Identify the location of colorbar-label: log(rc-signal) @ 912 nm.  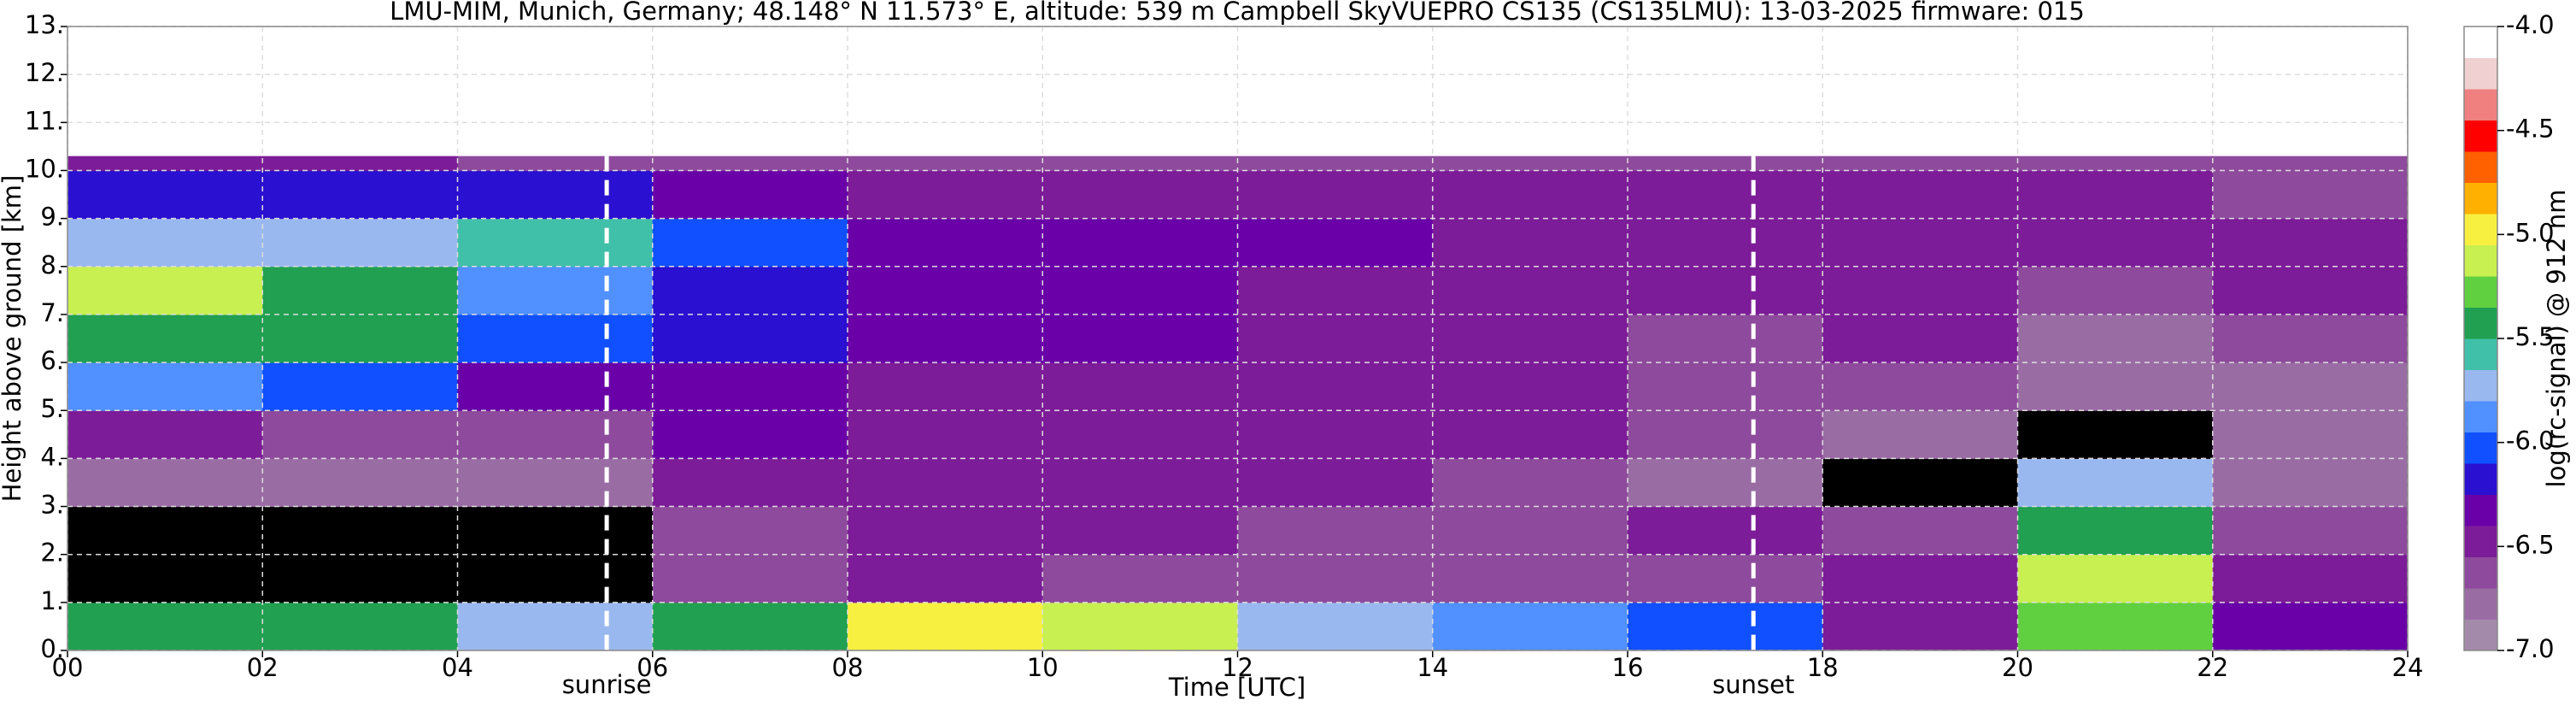
(2556, 339).